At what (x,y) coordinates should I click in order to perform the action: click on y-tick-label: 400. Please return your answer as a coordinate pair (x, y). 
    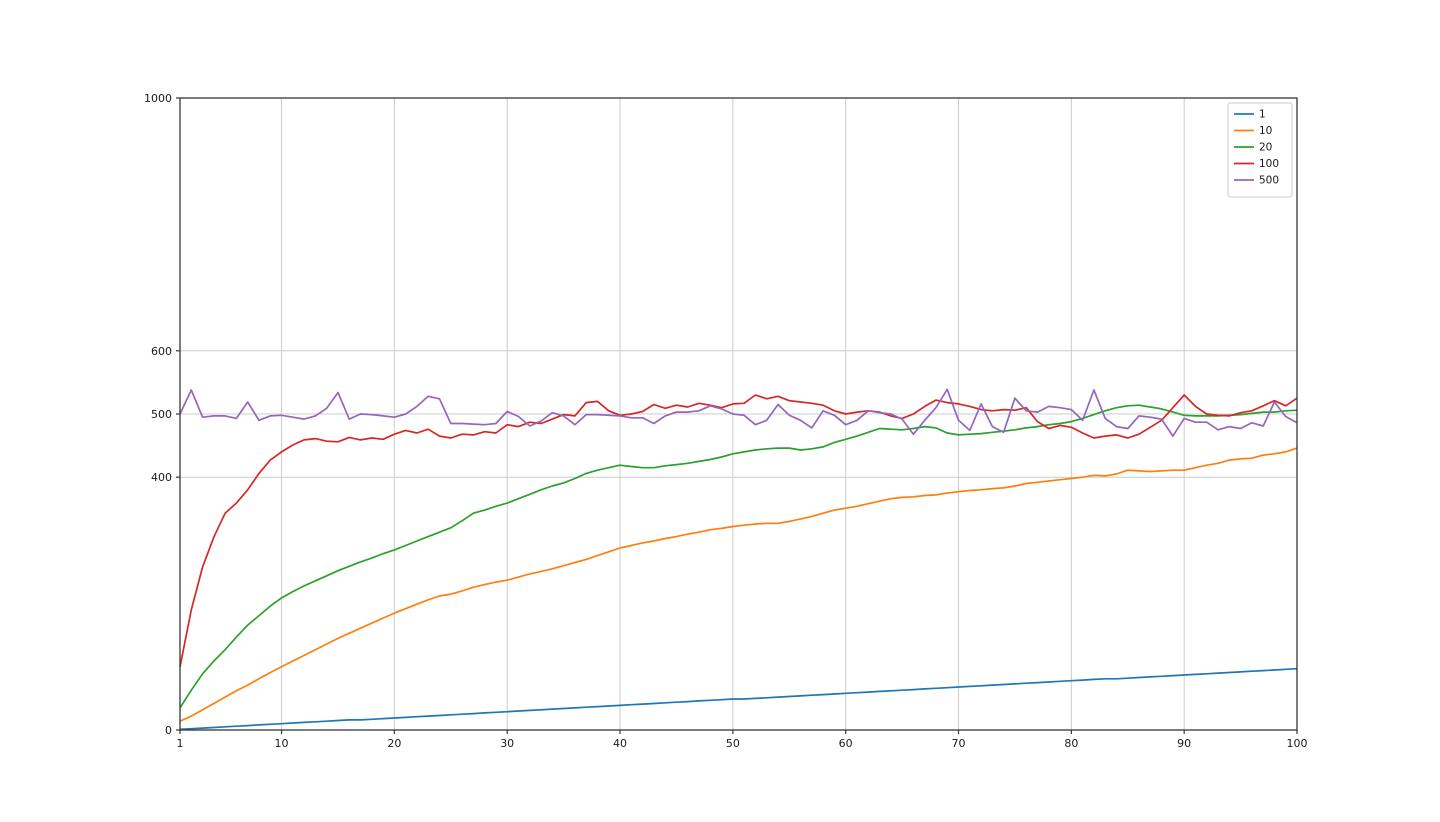
    Looking at the image, I should click on (161, 477).